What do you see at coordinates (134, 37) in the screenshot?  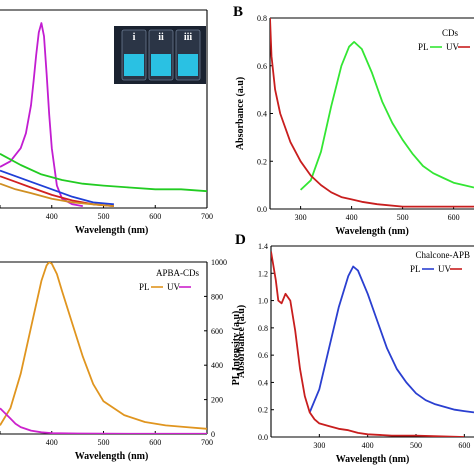 I see `vial-label-i: i` at bounding box center [134, 37].